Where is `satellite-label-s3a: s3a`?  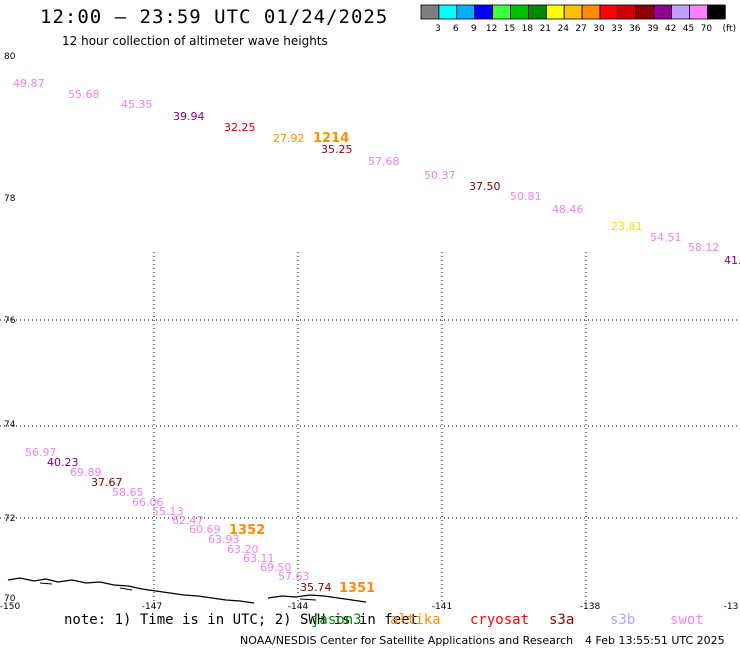
satellite-label-s3a: s3a is located at coordinates (562, 620).